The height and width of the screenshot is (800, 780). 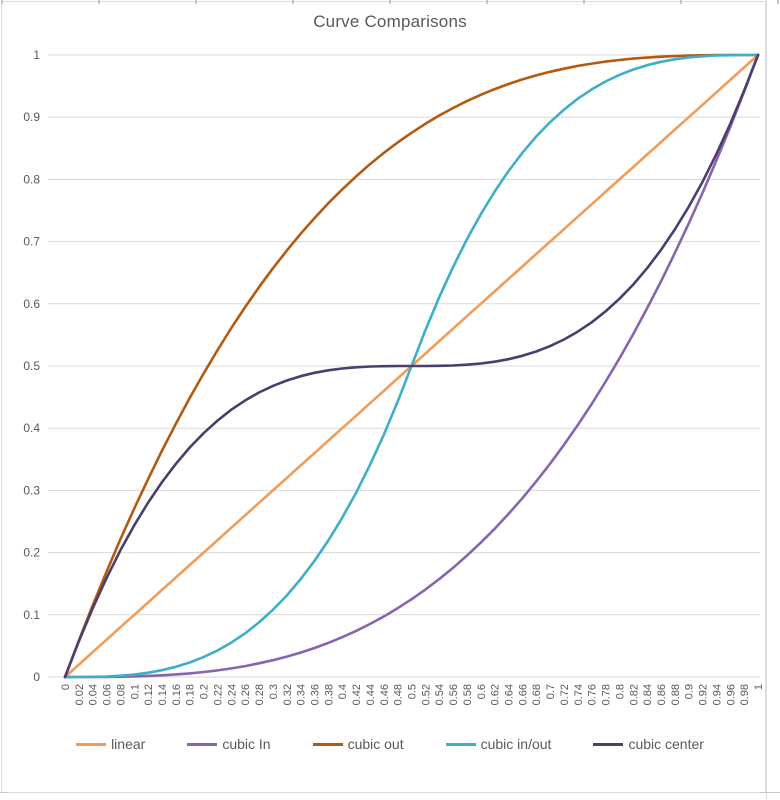 What do you see at coordinates (31, 490) in the screenshot?
I see `y-tick-label: 0.3` at bounding box center [31, 490].